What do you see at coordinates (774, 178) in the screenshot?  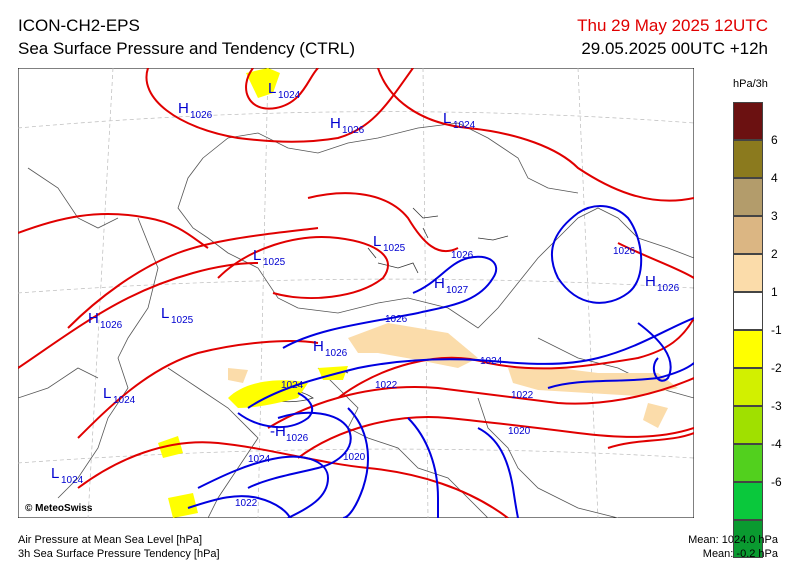 I see `legend-tick-label: 4` at bounding box center [774, 178].